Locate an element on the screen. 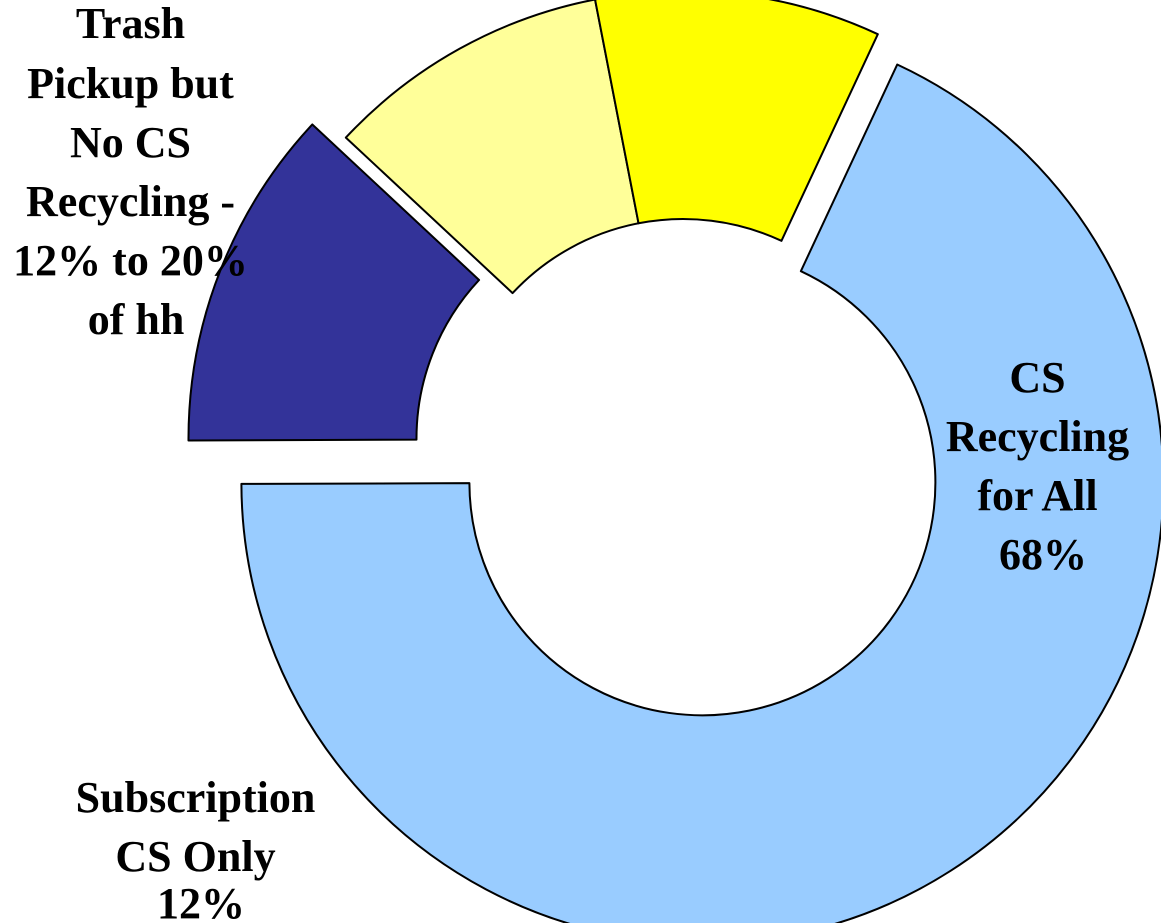 The image size is (1161, 923). slice-label-subscription: Subscription CS Only 12% is located at coordinates (201, 848).